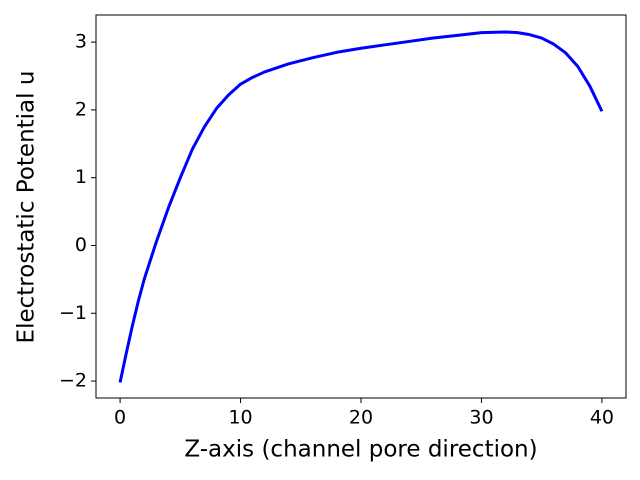  Describe the element at coordinates (361, 418) in the screenshot. I see `x-tick-label: 20` at that location.